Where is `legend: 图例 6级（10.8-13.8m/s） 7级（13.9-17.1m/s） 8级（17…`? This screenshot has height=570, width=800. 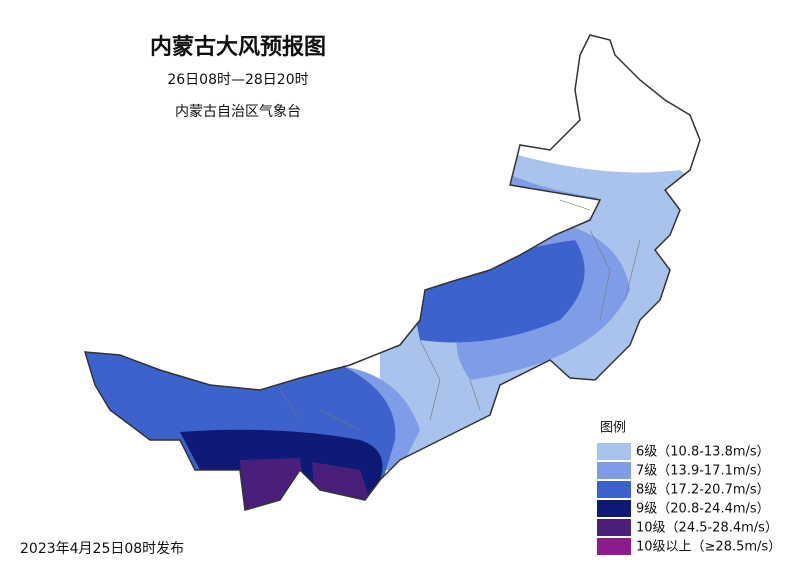 legend: 图例 6级（10.8-13.8m/s） 7级（13.9-17.1m/s） 8级（17… is located at coordinates (689, 488).